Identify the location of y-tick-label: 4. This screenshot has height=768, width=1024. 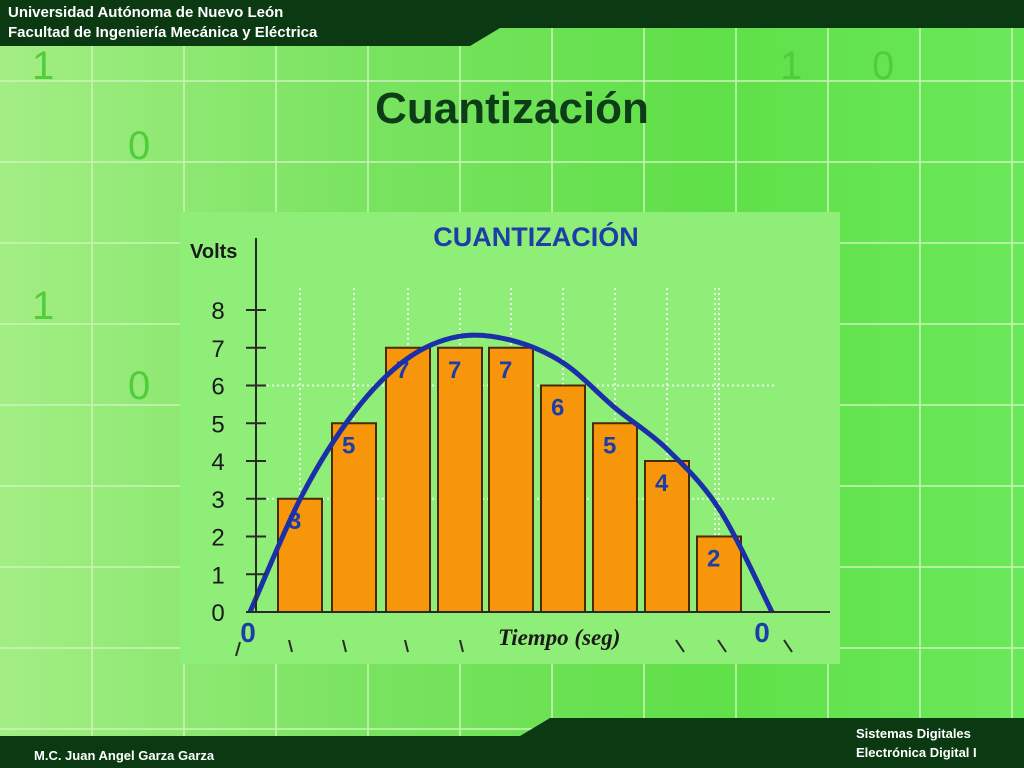
(217, 462).